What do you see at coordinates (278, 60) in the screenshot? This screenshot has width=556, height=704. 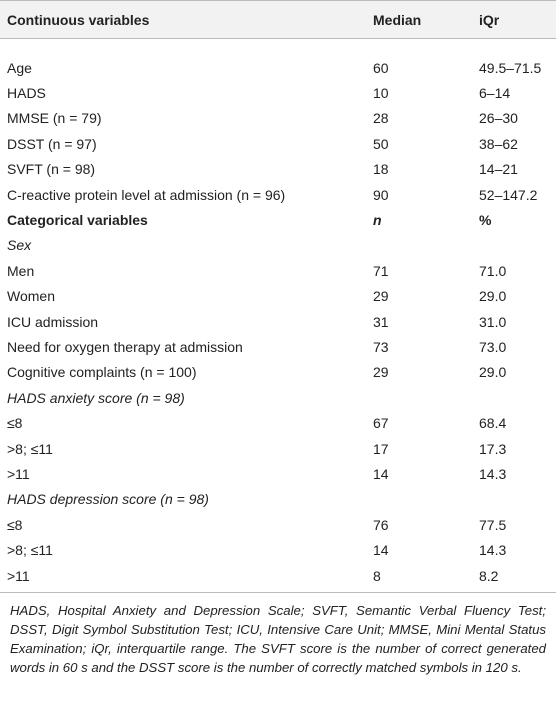 I see `table-row: Age 60 49.5–71.5` at bounding box center [278, 60].